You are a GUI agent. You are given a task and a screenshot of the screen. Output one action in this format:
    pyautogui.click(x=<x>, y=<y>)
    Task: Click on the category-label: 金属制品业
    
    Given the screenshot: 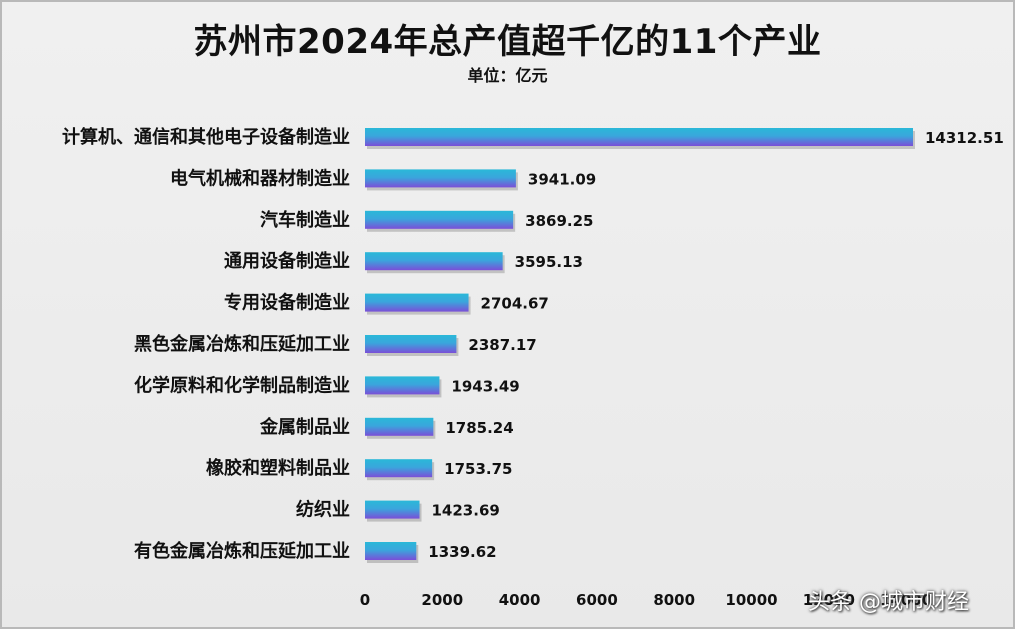 What is the action you would take?
    pyautogui.click(x=304, y=427)
    